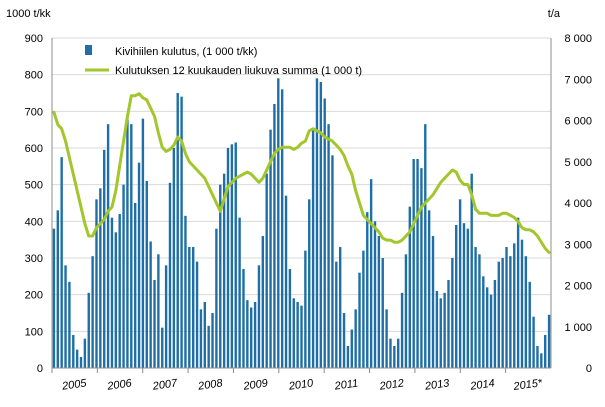  What do you see at coordinates (391, 384) in the screenshot?
I see `x-tick-label: 2012` at bounding box center [391, 384].